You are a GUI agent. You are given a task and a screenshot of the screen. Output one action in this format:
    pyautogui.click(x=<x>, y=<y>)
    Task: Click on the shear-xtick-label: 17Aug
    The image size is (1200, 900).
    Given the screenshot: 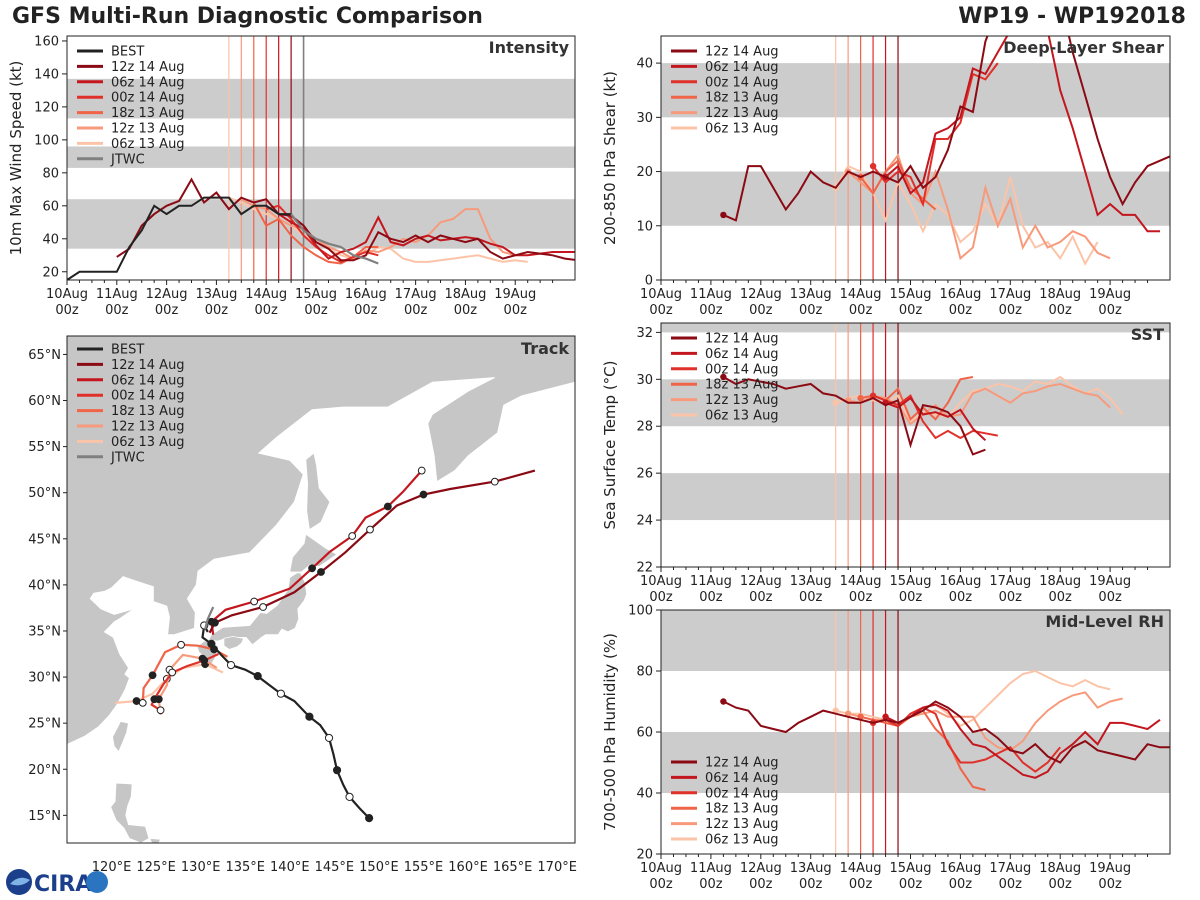 What is the action you would take?
    pyautogui.click(x=1010, y=294)
    